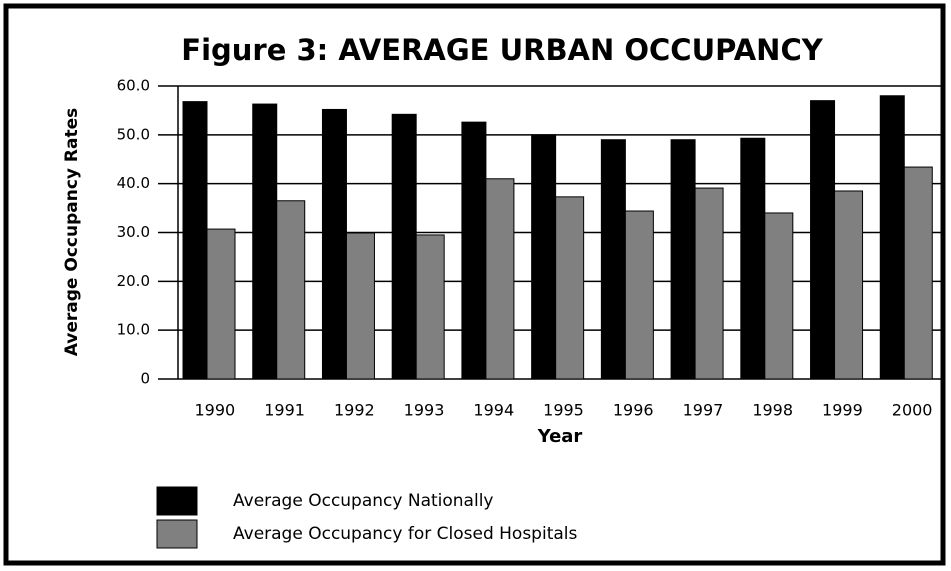 This screenshot has width=951, height=571. I want to click on y-tick-label: 20.0, so click(133, 281).